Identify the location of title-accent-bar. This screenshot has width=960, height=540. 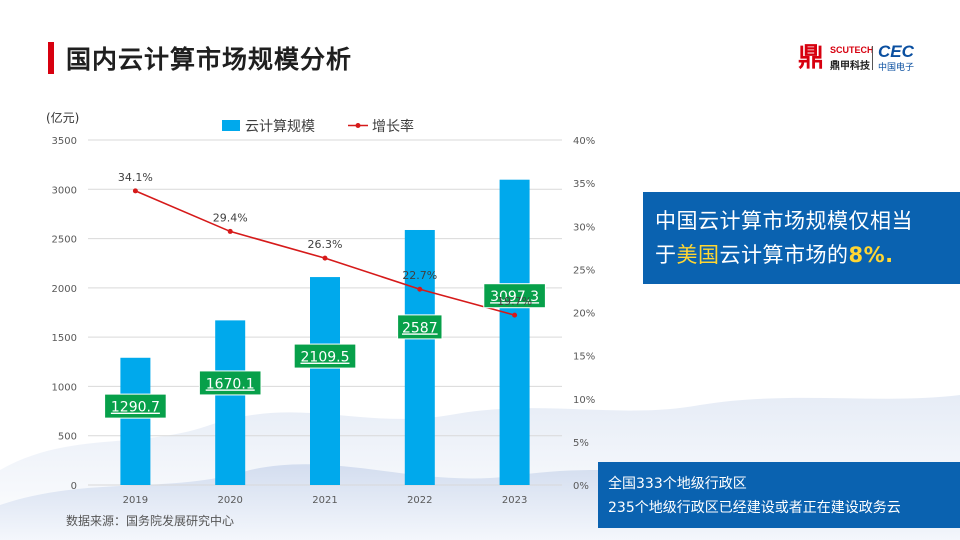
(51, 58).